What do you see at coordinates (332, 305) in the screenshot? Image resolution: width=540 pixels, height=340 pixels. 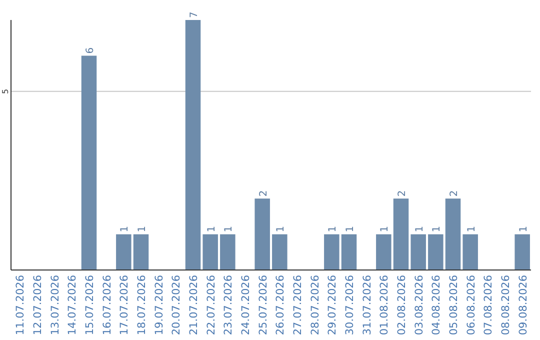 I see `x-tick-label: 29.07.2026` at bounding box center [332, 305].